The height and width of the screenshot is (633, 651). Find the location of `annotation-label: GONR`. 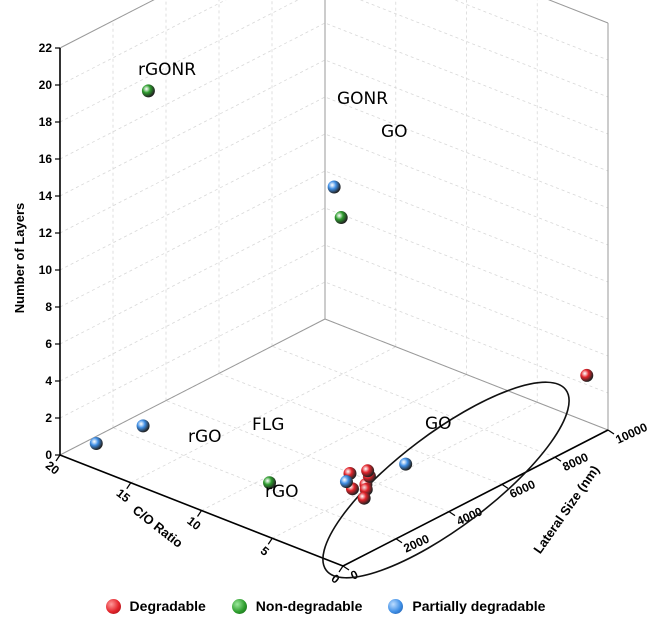

annotation-label: GONR is located at coordinates (362, 99).